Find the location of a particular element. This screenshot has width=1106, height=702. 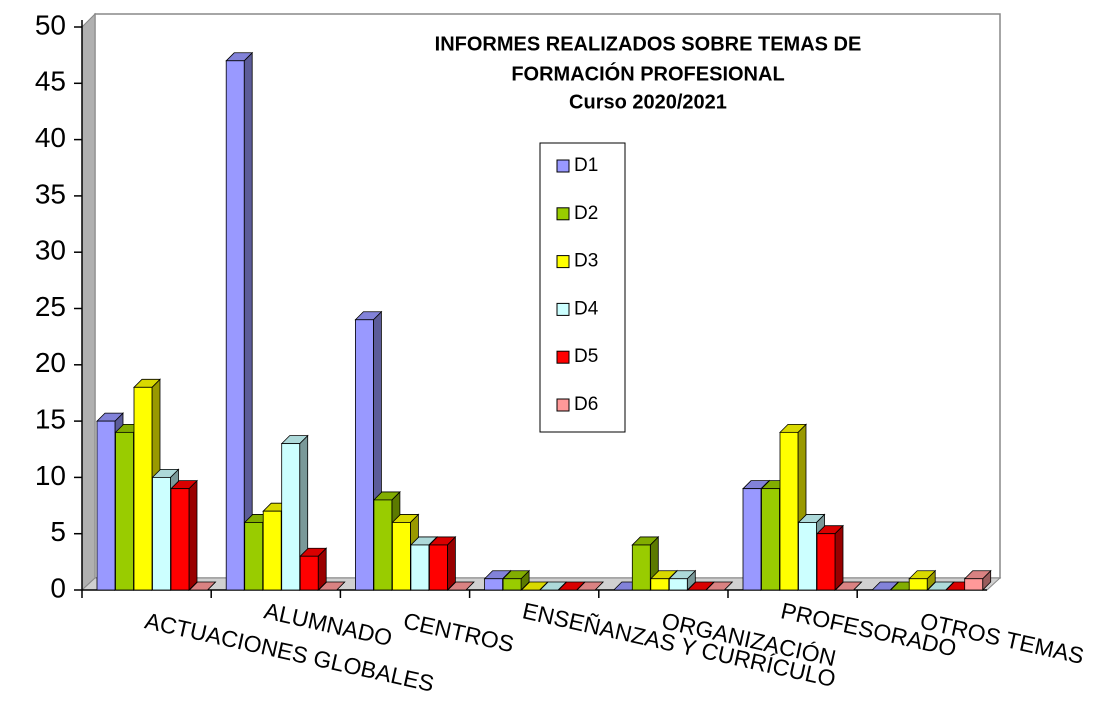

y-tick-label: 15 is located at coordinates (50, 418).